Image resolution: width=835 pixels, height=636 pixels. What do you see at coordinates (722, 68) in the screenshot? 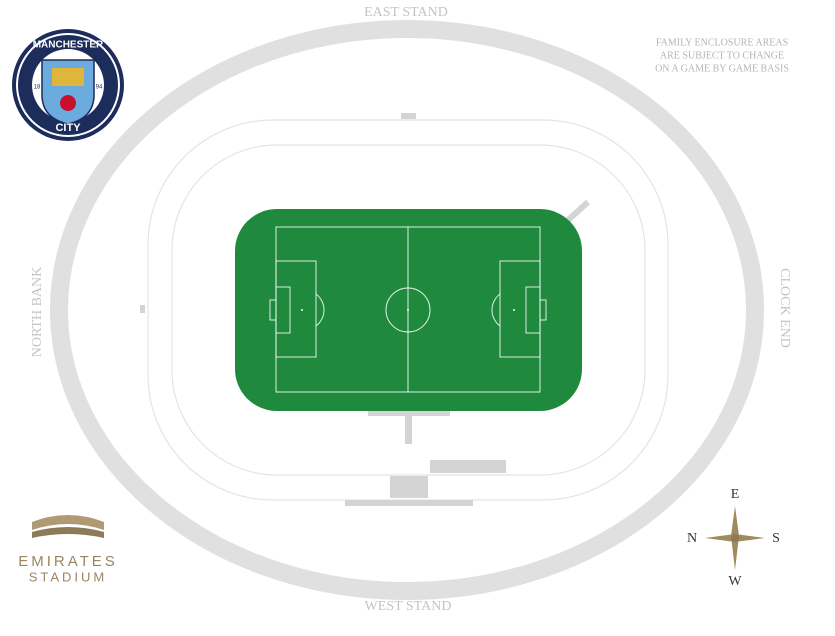
I see `notice-line: ON A GAME BY GAME BASIS` at bounding box center [722, 68].